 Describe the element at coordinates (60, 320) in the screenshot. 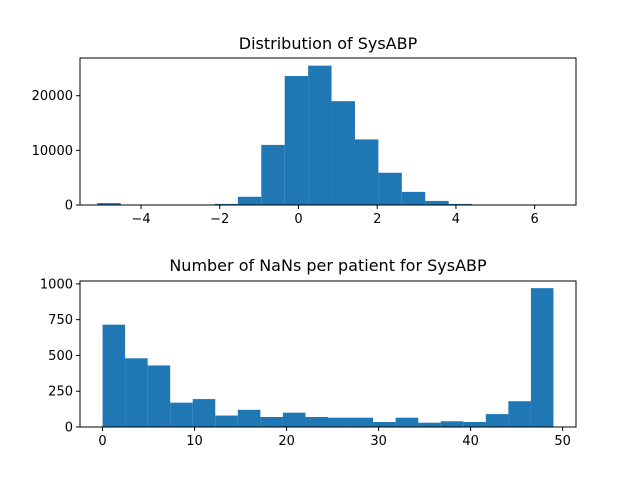

I see `y-tick-label: 750` at that location.